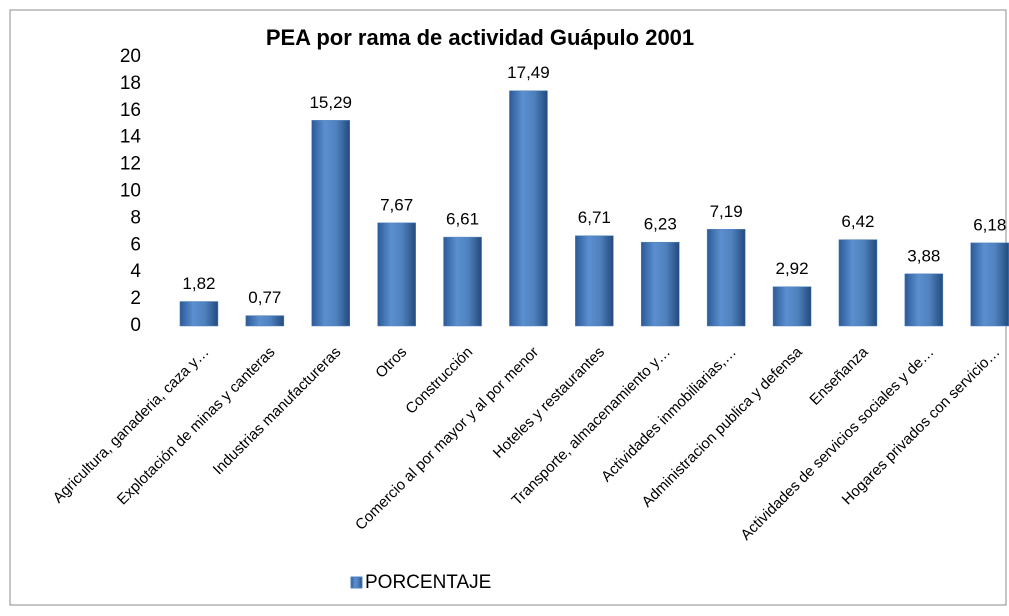 The height and width of the screenshot is (616, 1009). Describe the element at coordinates (462, 219) in the screenshot. I see `data-label: 6,61` at that location.